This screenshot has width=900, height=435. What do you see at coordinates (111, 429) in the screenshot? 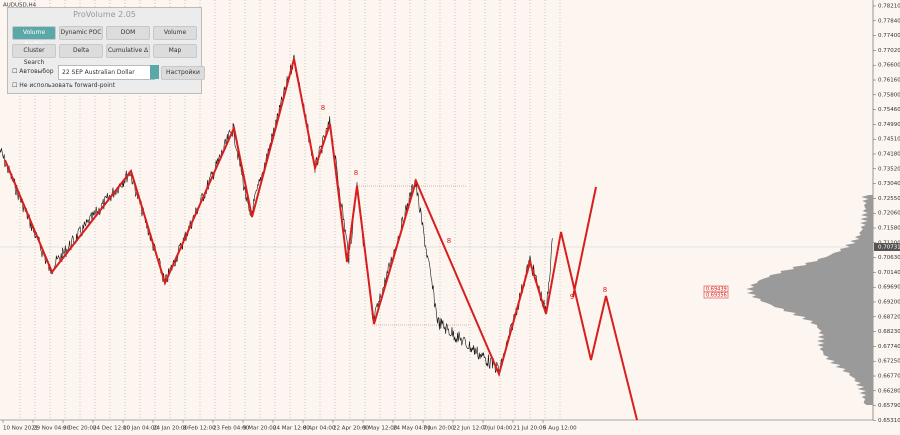
I see `time-label: 24 Dec 12:00` at bounding box center [111, 429].